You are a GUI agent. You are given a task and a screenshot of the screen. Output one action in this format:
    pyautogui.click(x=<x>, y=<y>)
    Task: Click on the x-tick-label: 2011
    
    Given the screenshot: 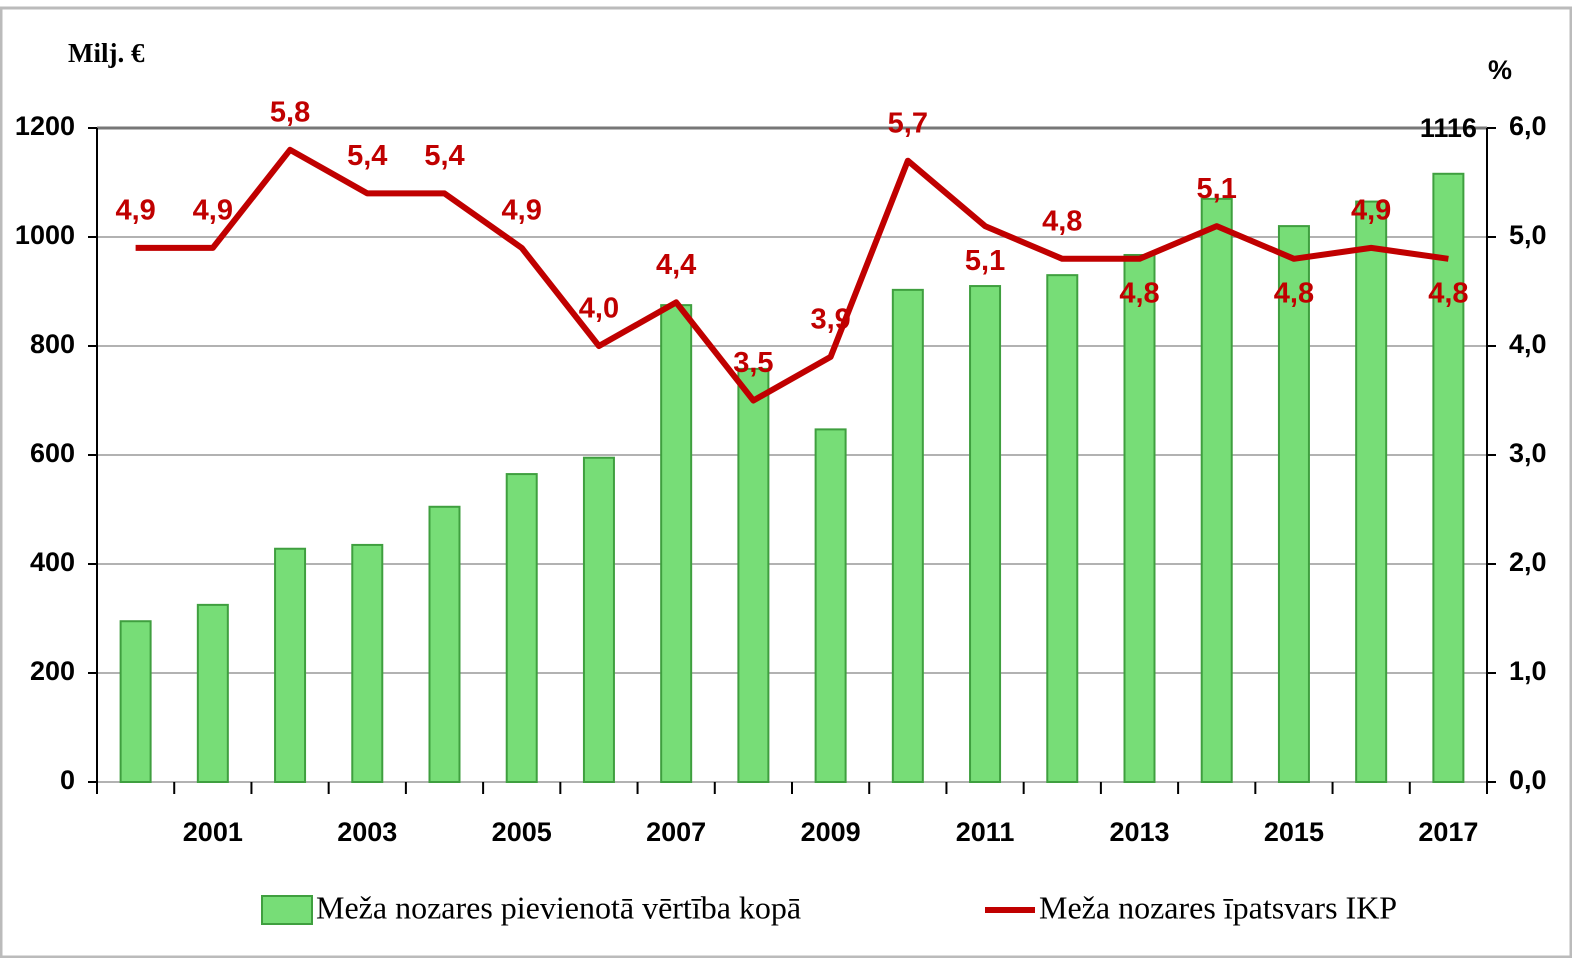 What is the action you would take?
    pyautogui.click(x=985, y=832)
    